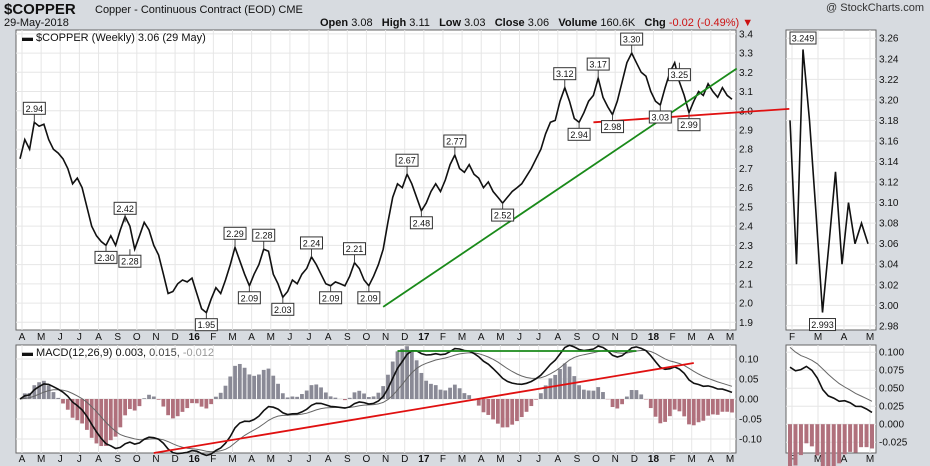 The height and width of the screenshot is (466, 930). I want to click on macd-x-tick-label: M, so click(500, 459).